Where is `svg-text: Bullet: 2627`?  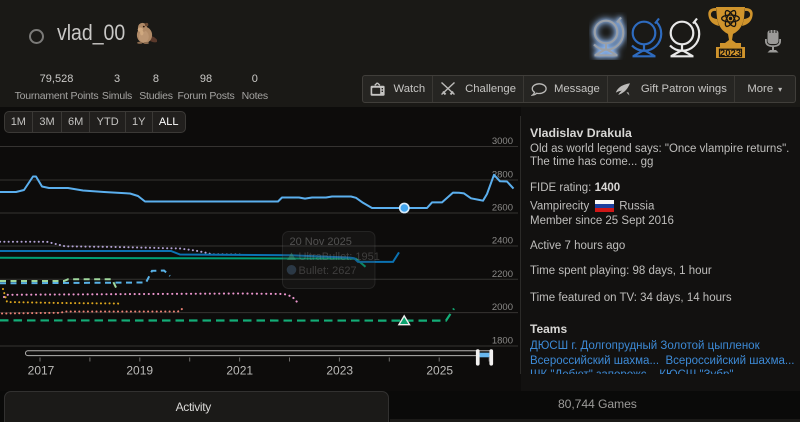
svg-text: Bullet: 2627 is located at coordinates (328, 271).